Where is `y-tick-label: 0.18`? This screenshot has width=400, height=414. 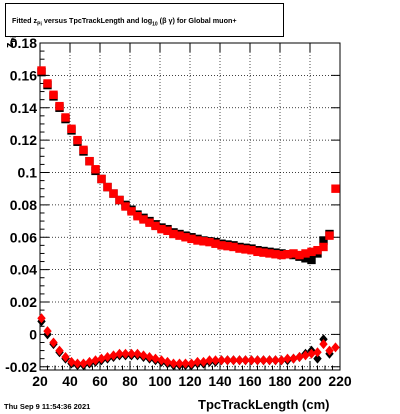
y-tick-label: 0.18 is located at coordinates (23, 43).